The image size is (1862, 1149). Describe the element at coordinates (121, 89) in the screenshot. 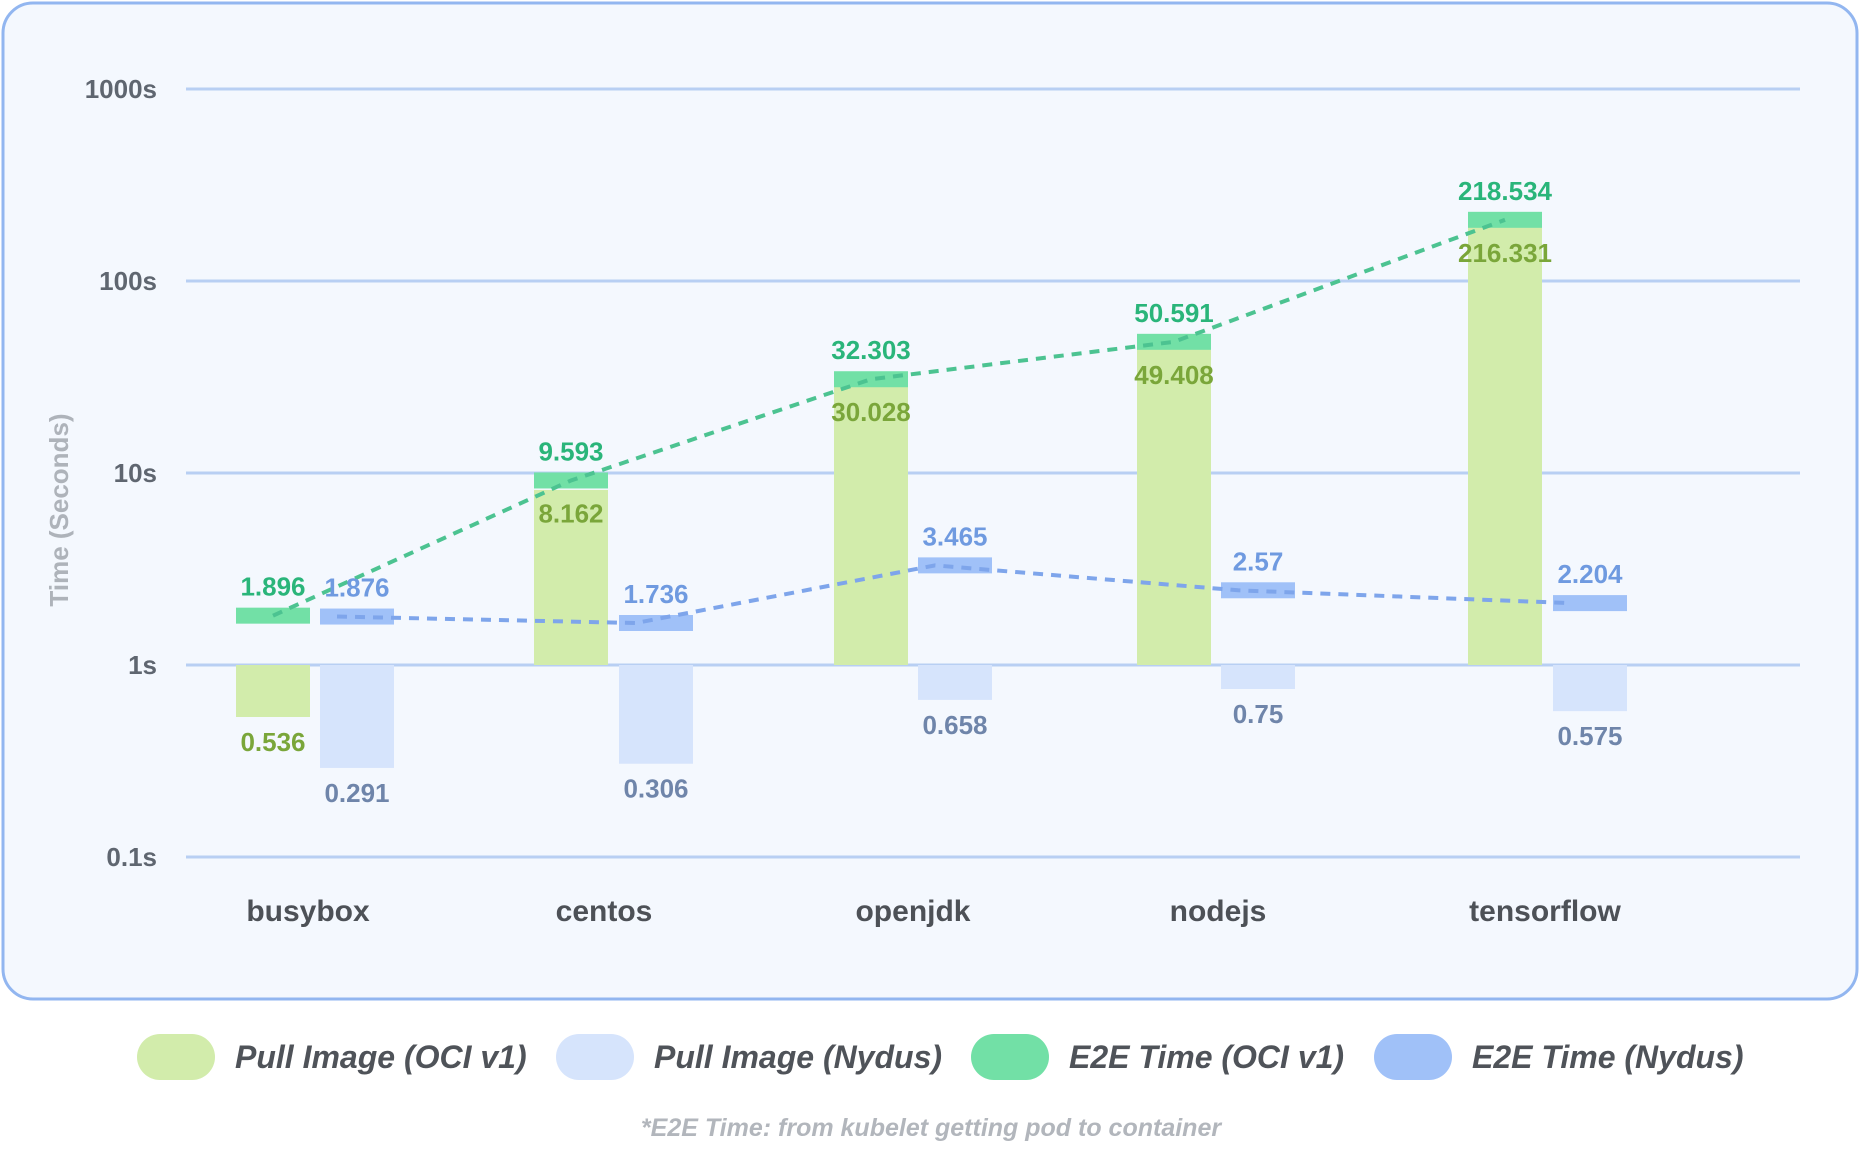

I see `y-tick-label: 1000s` at that location.